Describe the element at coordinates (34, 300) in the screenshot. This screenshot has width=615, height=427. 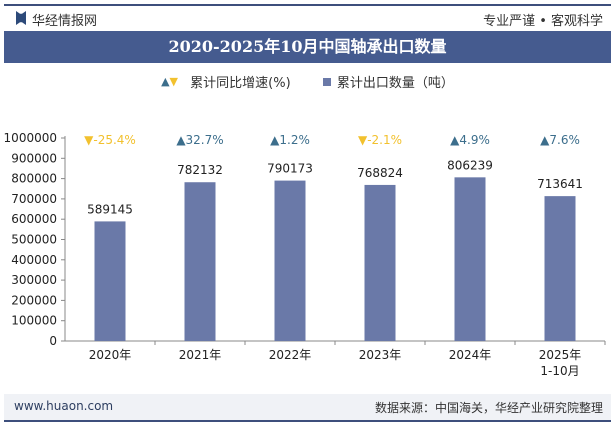
I see `y-tick-label: 200000` at that location.